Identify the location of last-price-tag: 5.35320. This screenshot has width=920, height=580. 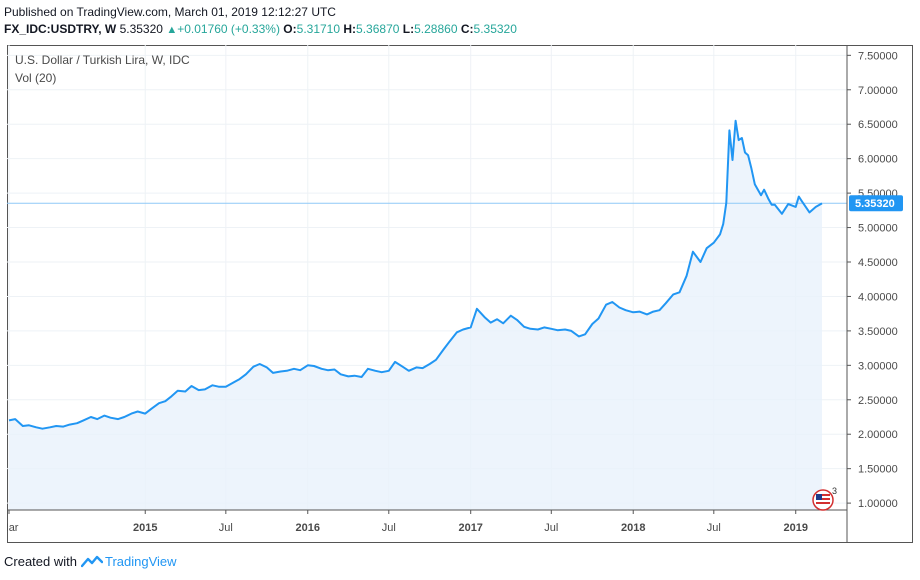
(876, 203).